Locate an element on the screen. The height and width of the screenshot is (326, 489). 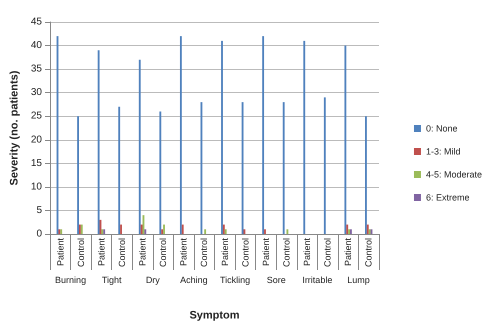
y-axis-title: Severity (no. patients) is located at coordinates (14, 128).